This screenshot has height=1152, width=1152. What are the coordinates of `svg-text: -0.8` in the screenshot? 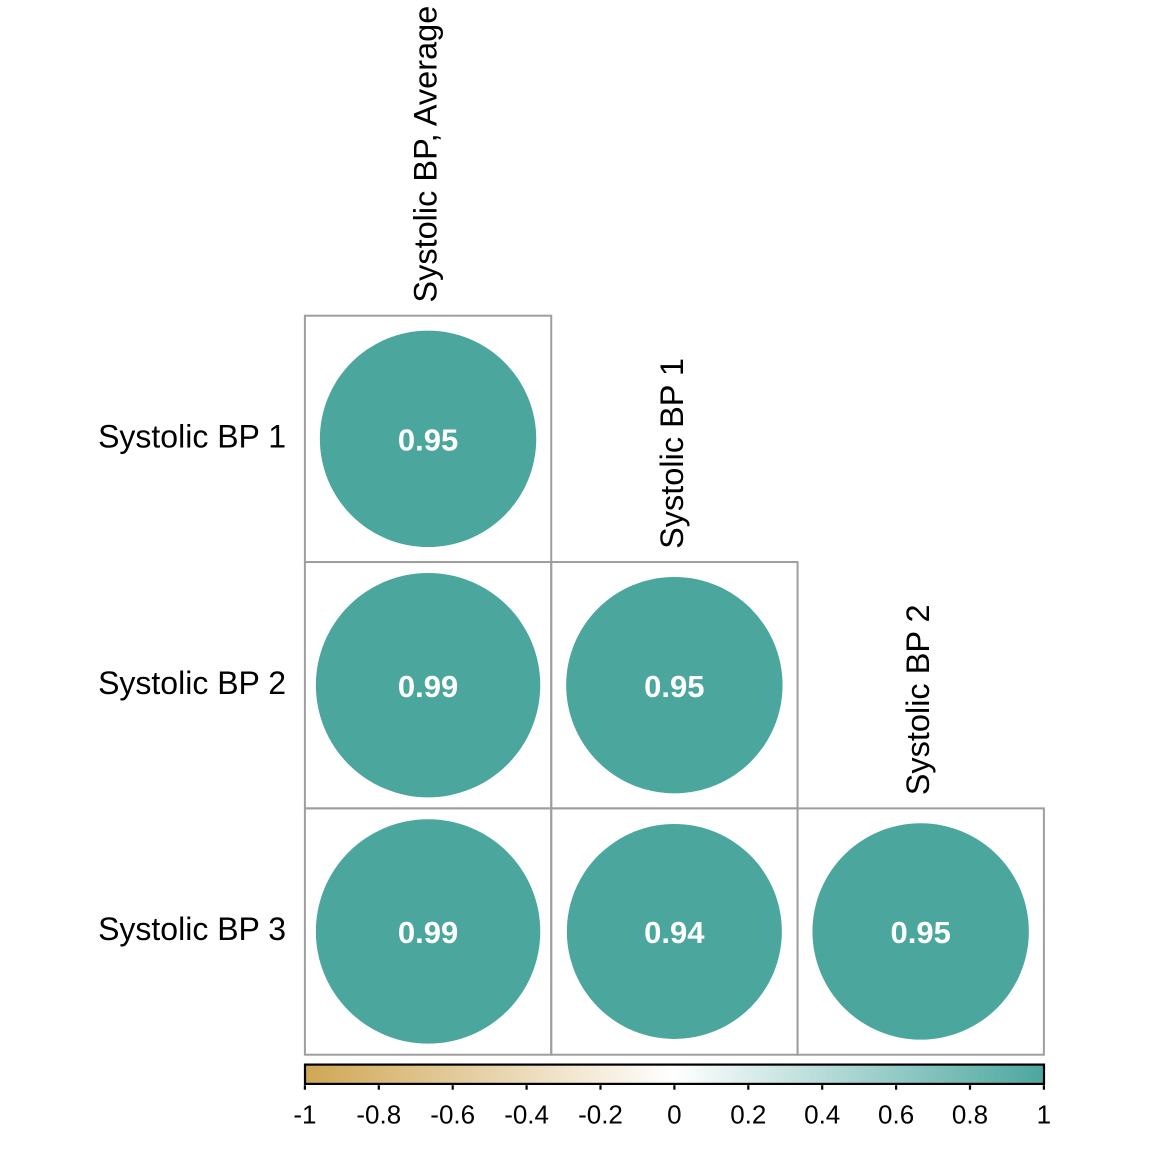 It's located at (378, 1114).